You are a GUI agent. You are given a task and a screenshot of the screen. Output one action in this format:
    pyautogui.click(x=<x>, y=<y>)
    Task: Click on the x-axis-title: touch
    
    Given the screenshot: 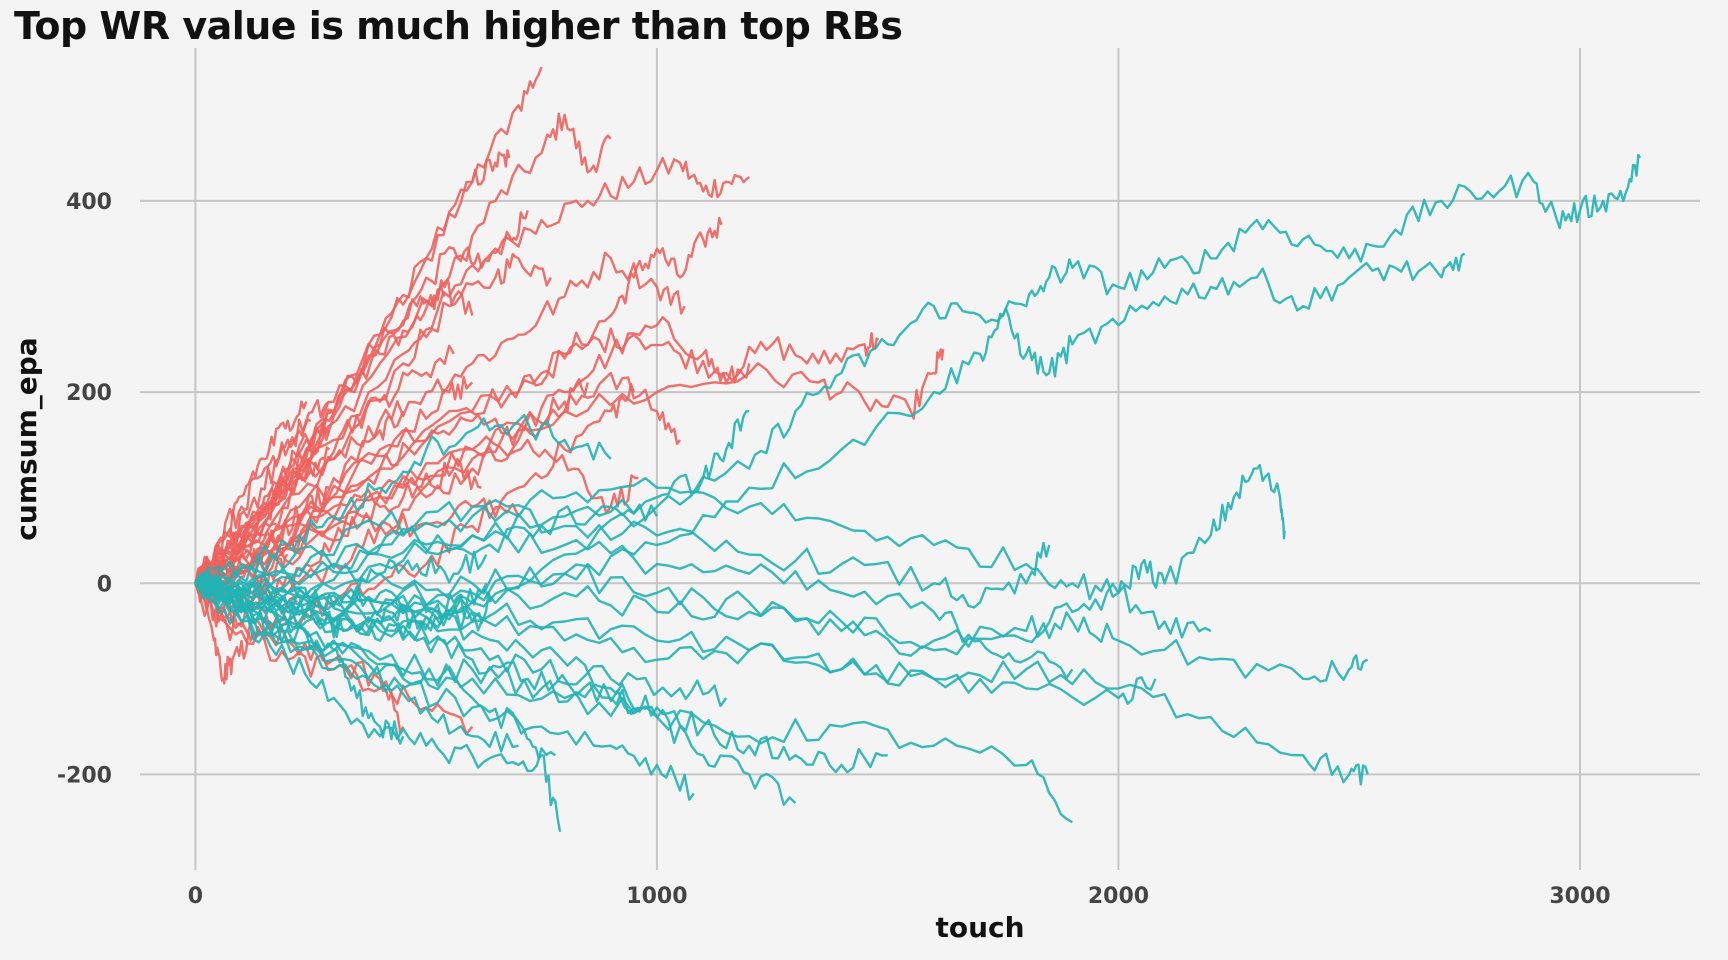 What is the action you would take?
    pyautogui.click(x=979, y=927)
    